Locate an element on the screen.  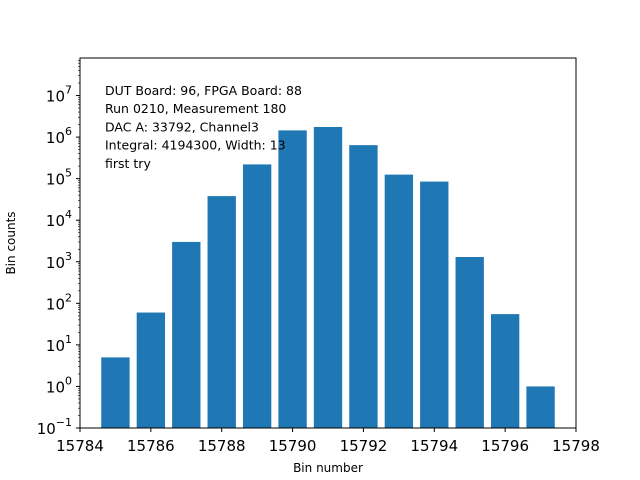
x-tick-label: 15796 is located at coordinates (505, 446).